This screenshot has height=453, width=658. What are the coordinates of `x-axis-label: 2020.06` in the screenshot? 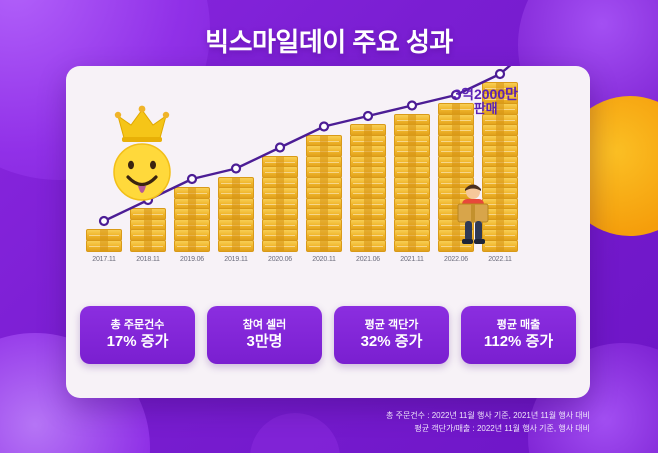 It's located at (280, 259).